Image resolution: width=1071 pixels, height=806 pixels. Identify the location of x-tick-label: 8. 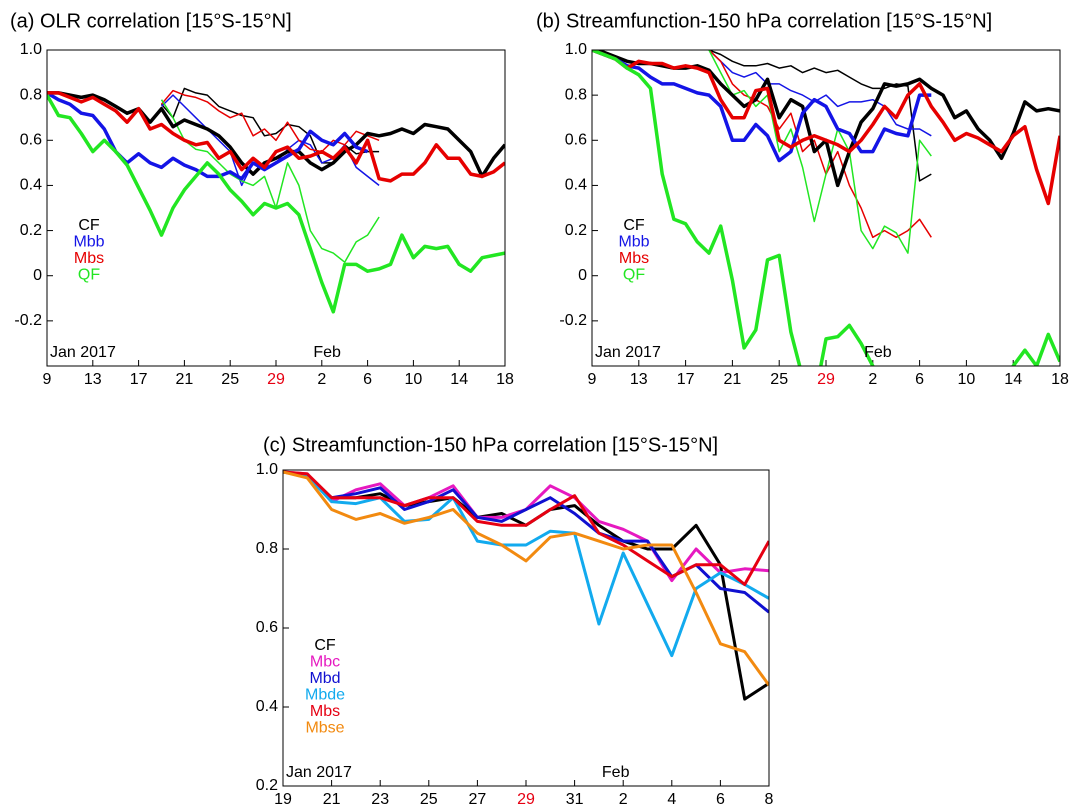
(769, 798).